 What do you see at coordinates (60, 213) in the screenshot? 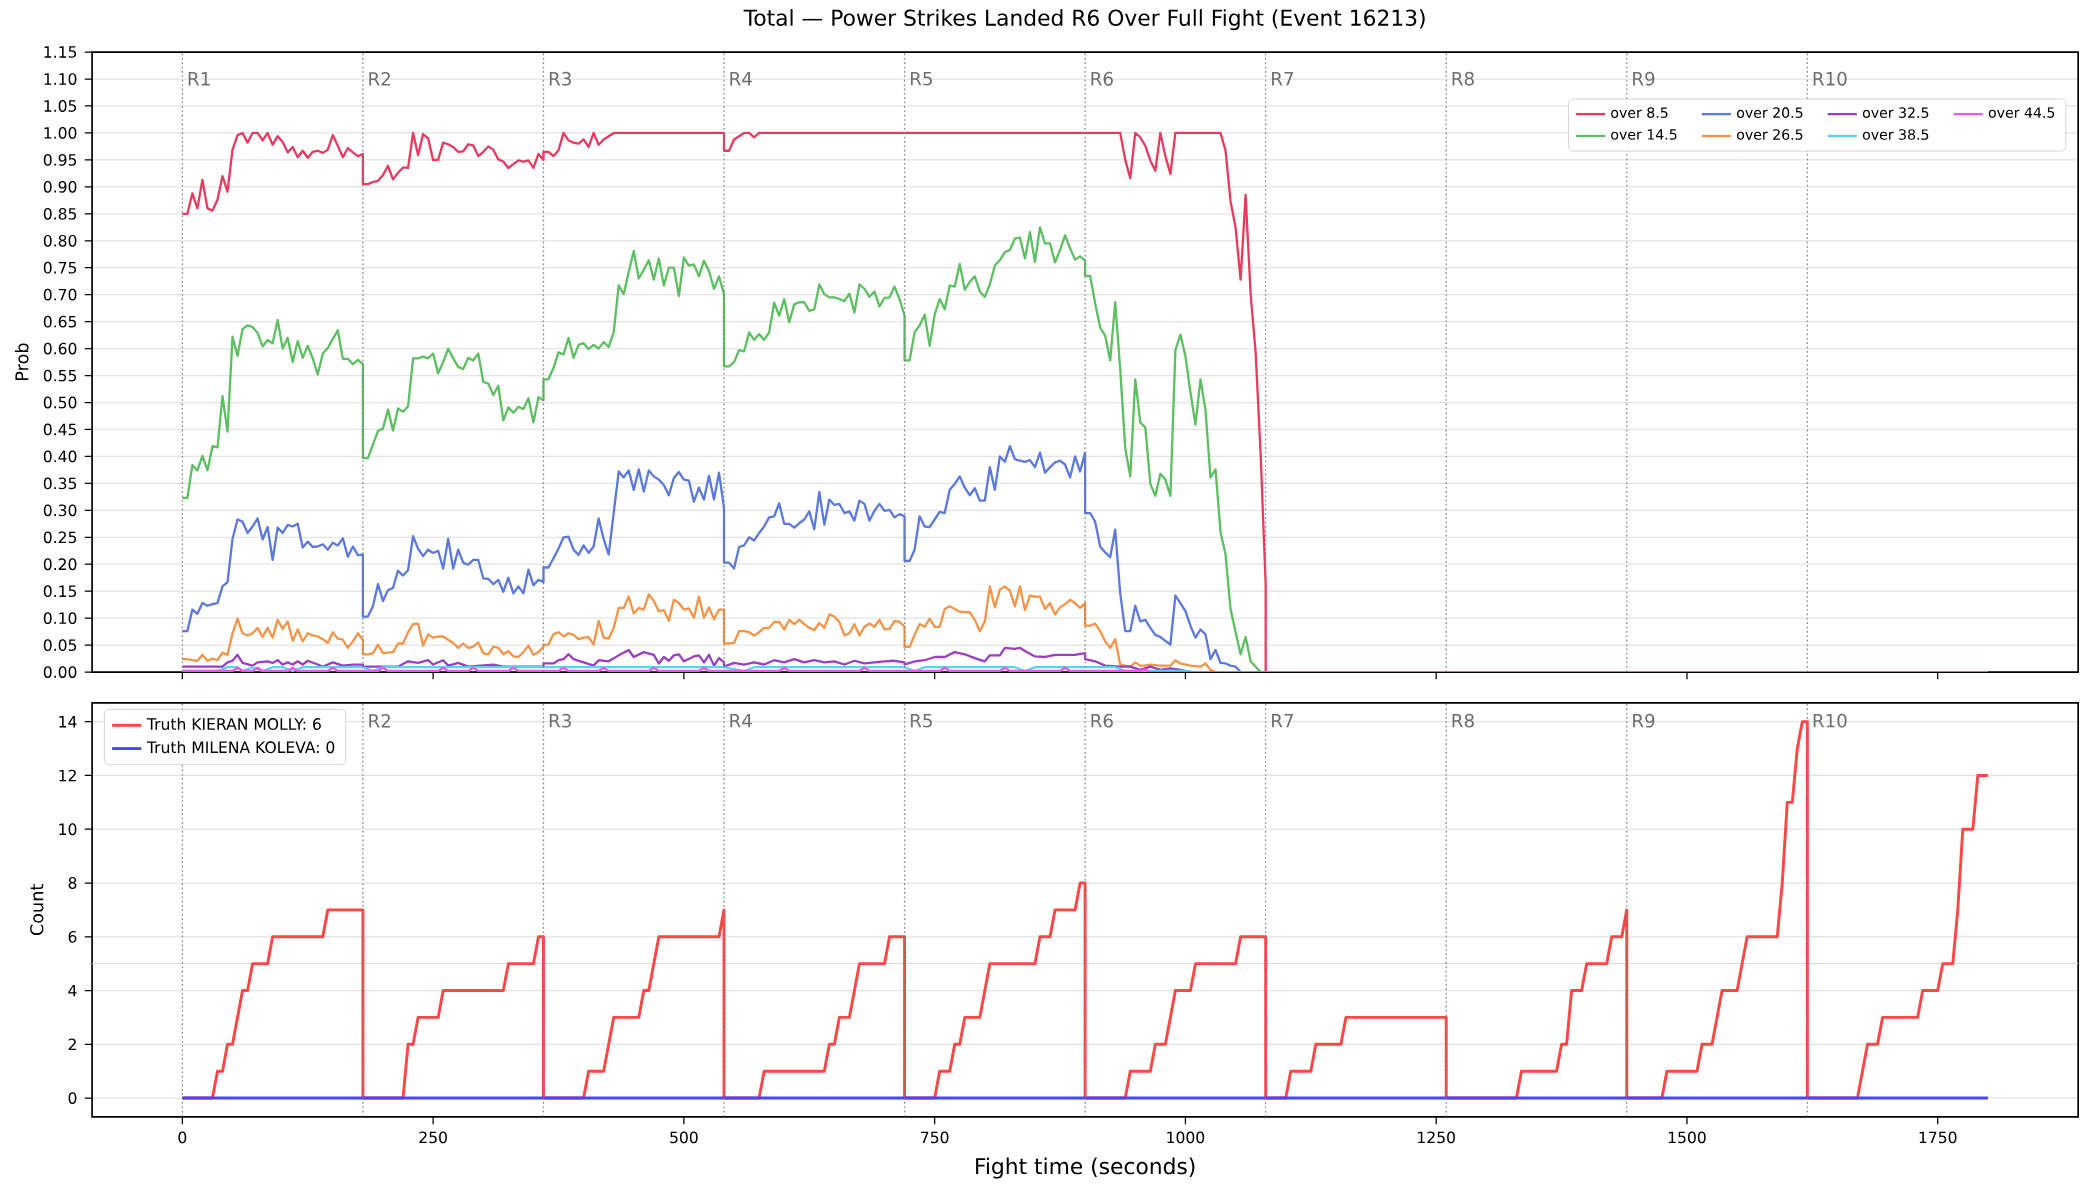
I see `y-tick-label: 0.85` at bounding box center [60, 213].